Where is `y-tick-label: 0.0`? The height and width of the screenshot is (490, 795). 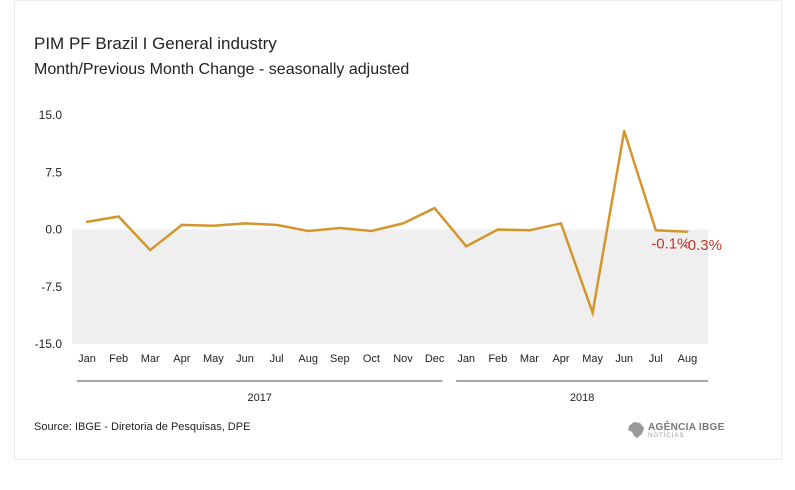 y-tick-label: 0.0 is located at coordinates (53, 230).